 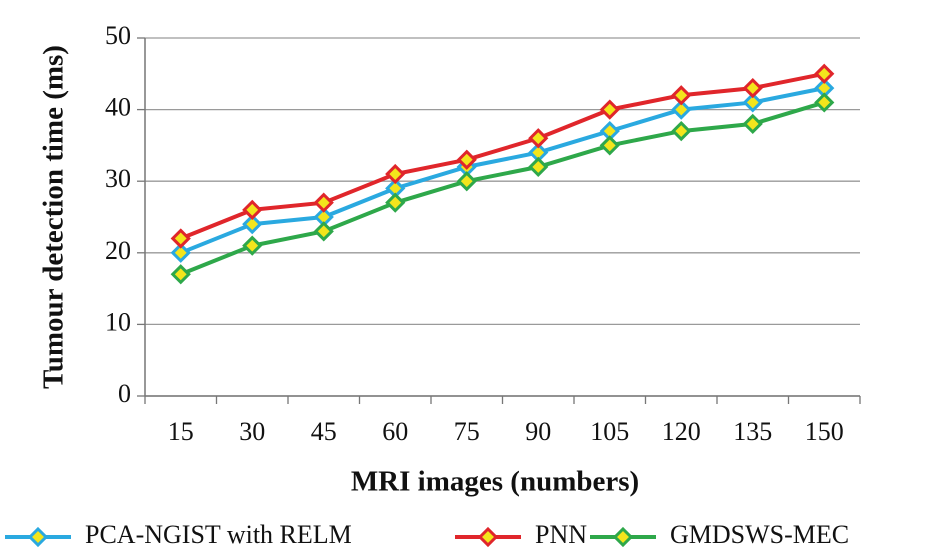 What do you see at coordinates (609, 431) in the screenshot?
I see `x-tick-label: 105` at bounding box center [609, 431].